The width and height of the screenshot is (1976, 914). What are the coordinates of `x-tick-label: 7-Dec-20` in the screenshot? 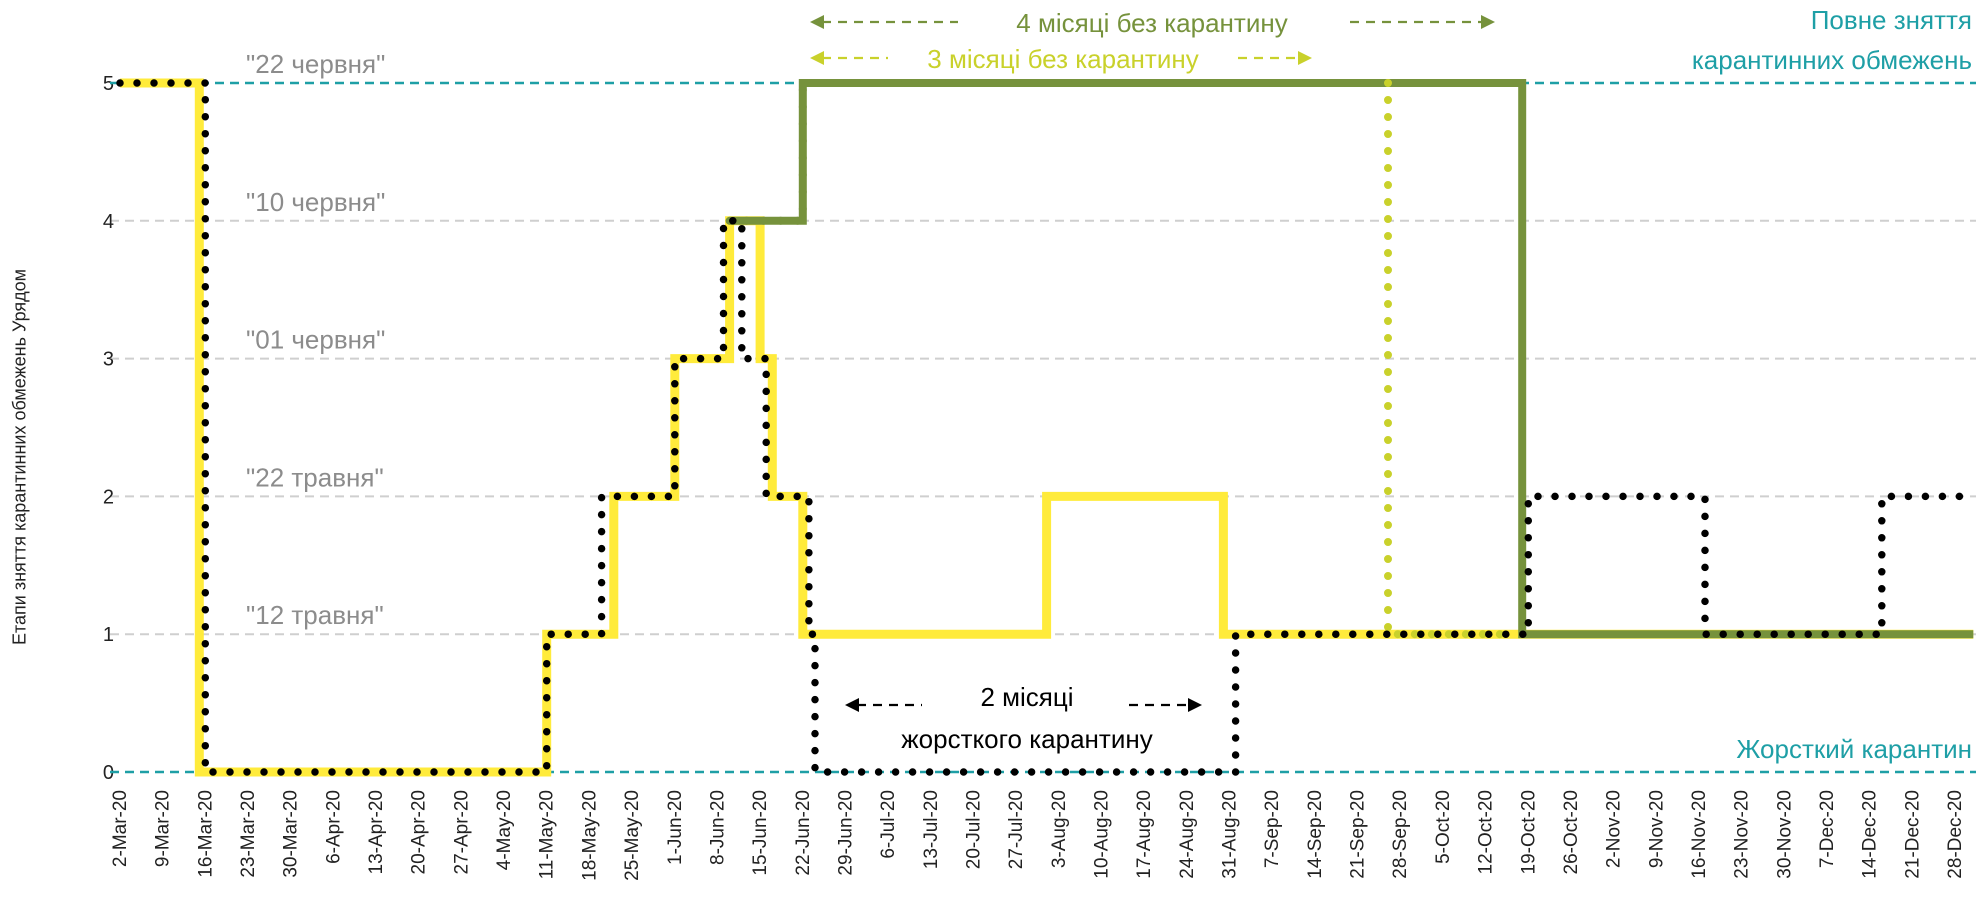 It's located at (1827, 829).